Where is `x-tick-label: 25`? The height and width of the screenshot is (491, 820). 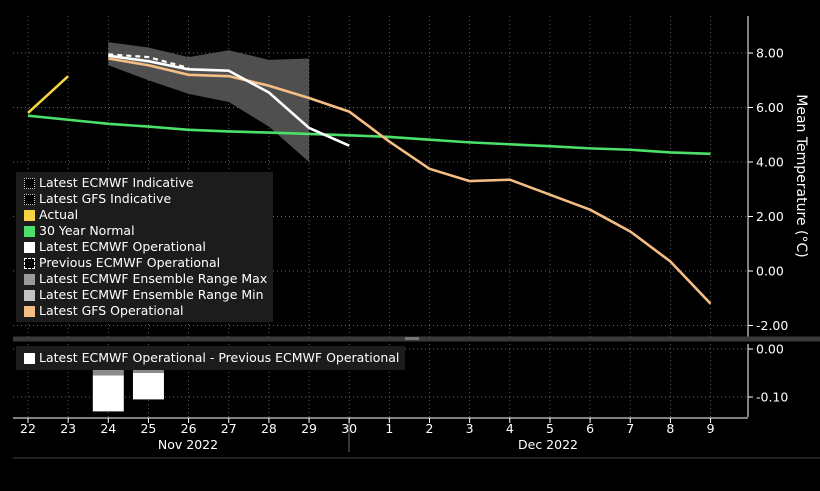 x-tick-label: 25 is located at coordinates (148, 428).